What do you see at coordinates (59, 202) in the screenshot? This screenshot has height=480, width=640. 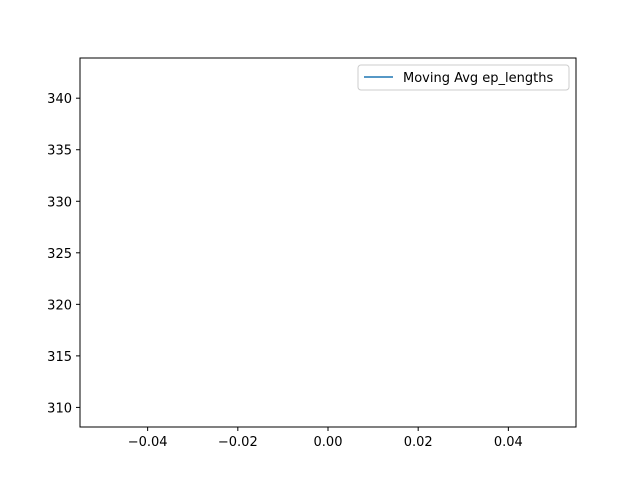 I see `y-tick-label: 330` at bounding box center [59, 202].